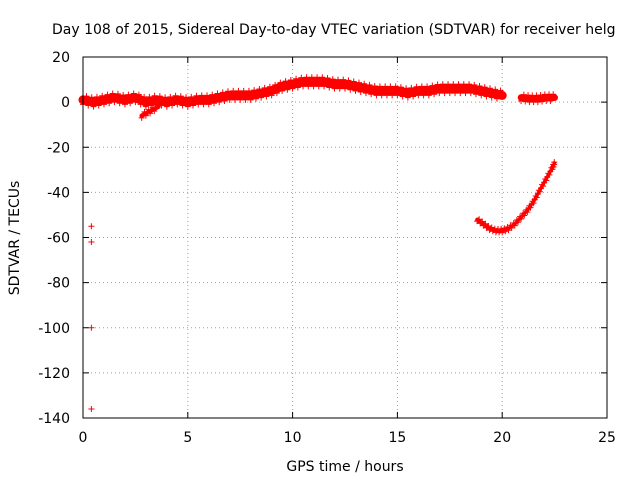 This screenshot has width=640, height=480. What do you see at coordinates (502, 438) in the screenshot?
I see `x-tick-label: 20` at bounding box center [502, 438].